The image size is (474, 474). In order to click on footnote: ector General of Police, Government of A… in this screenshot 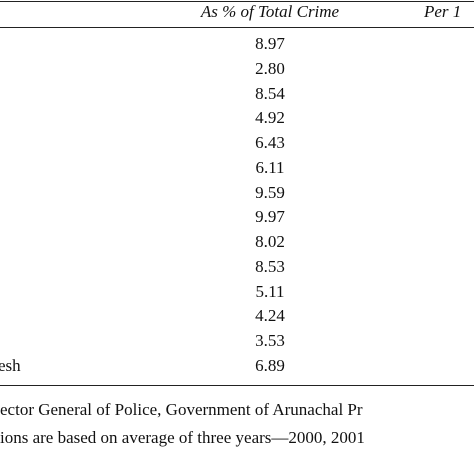, I will do `click(181, 409)`.